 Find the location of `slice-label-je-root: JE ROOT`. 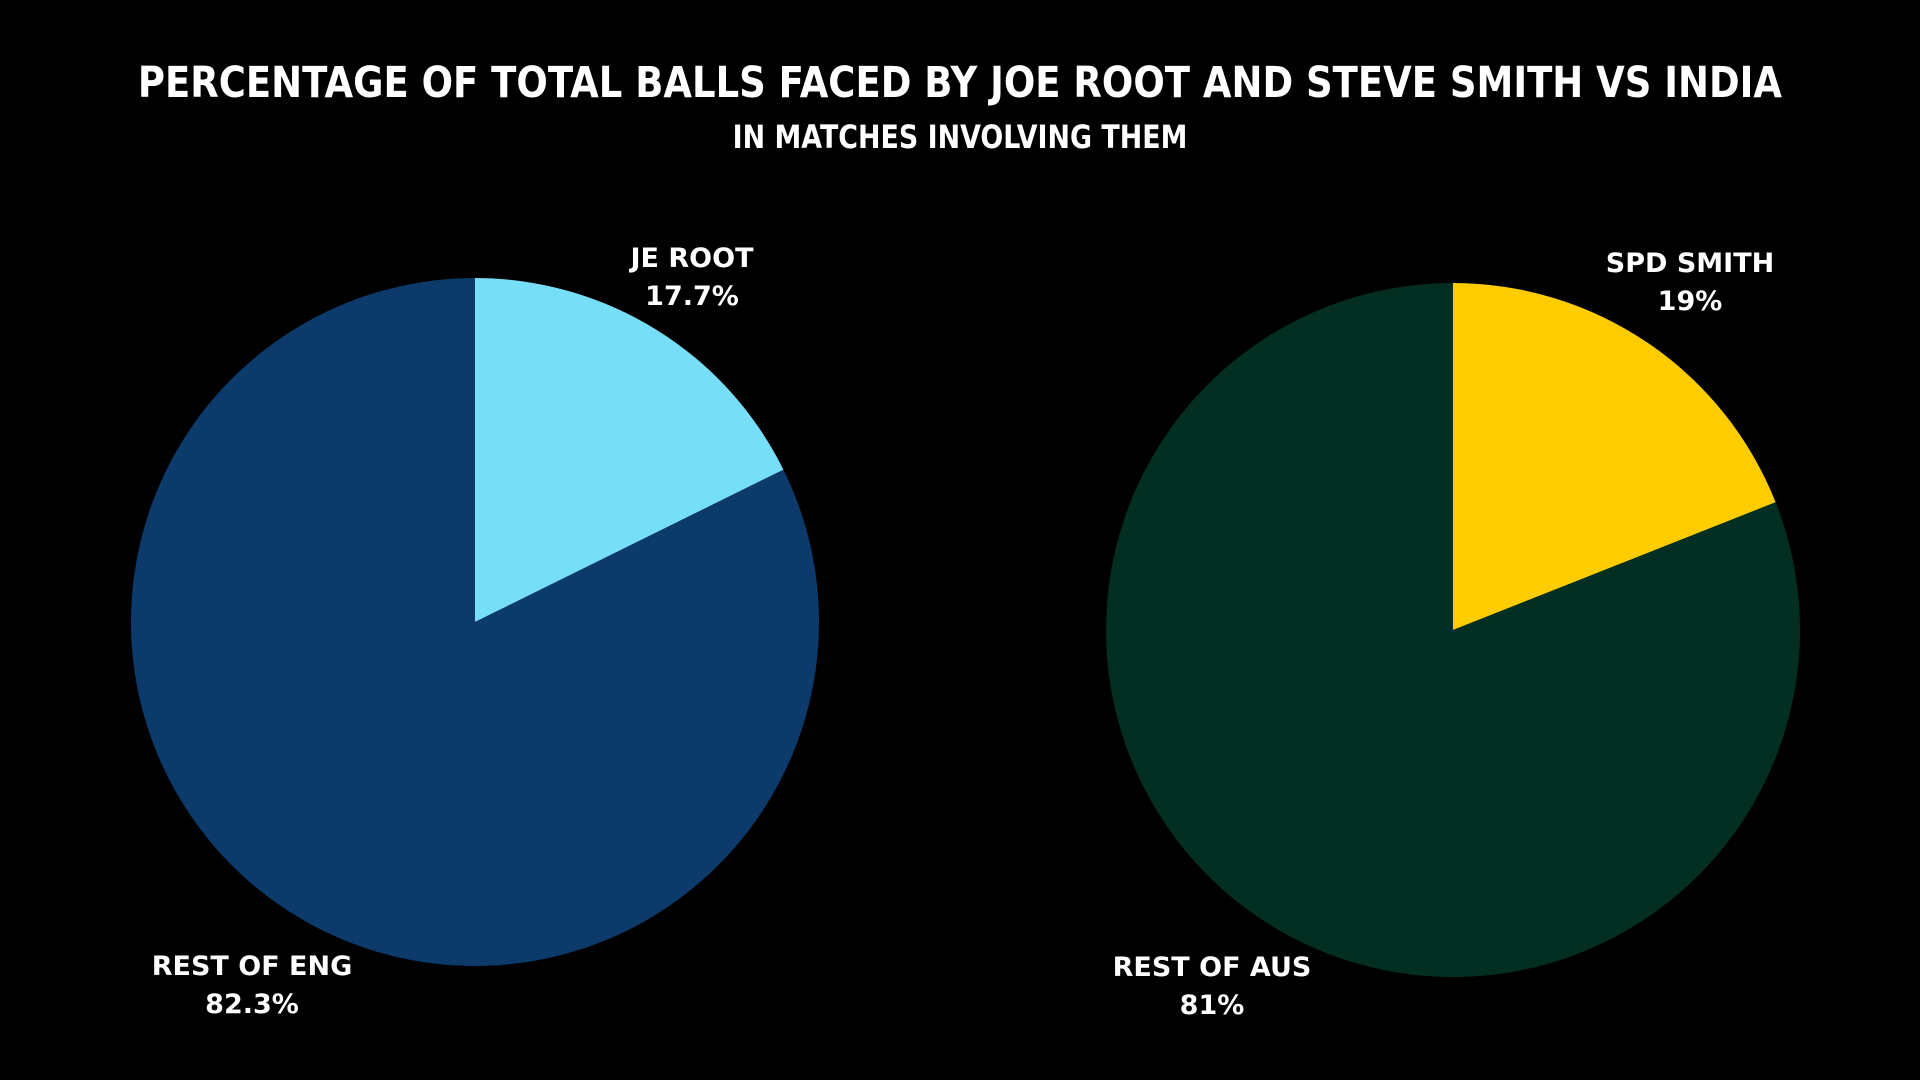

slice-label-je-root: JE ROOT is located at coordinates (691, 258).